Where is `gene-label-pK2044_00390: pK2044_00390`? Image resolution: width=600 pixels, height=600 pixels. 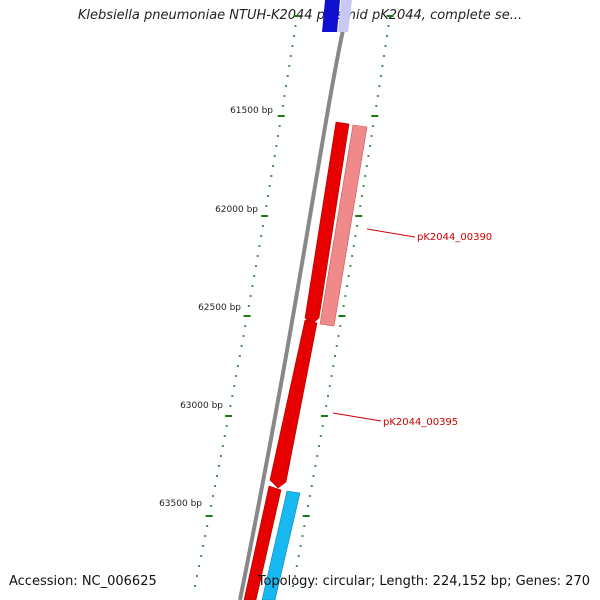
gene-label-pK2044_00390: pK2044_00390 is located at coordinates (454, 237).